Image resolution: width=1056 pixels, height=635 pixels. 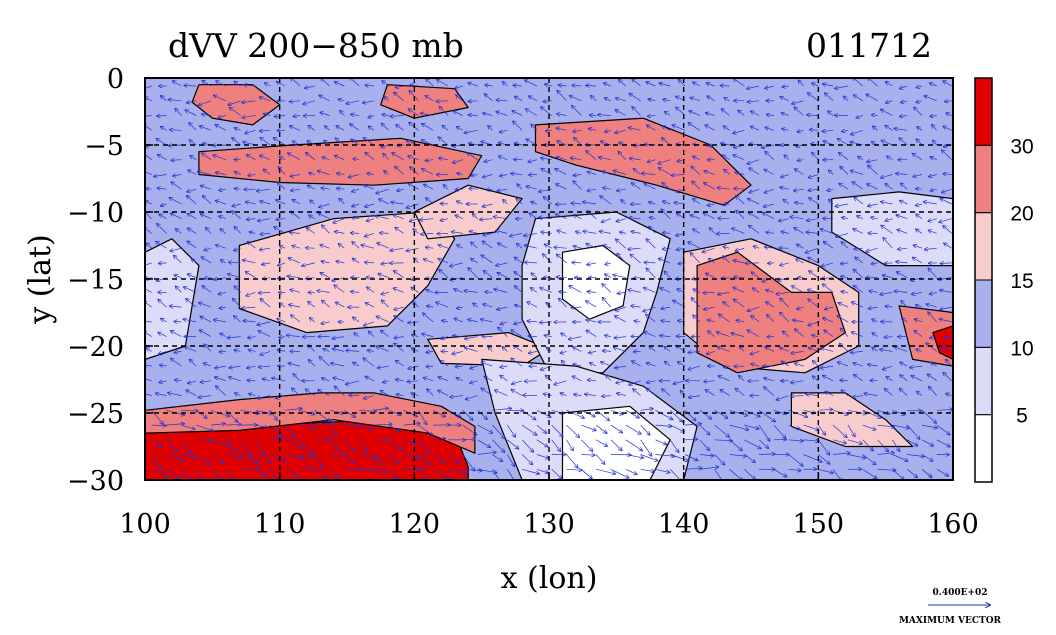 What do you see at coordinates (549, 524) in the screenshot?
I see `x-tick-label: 130` at bounding box center [549, 524].